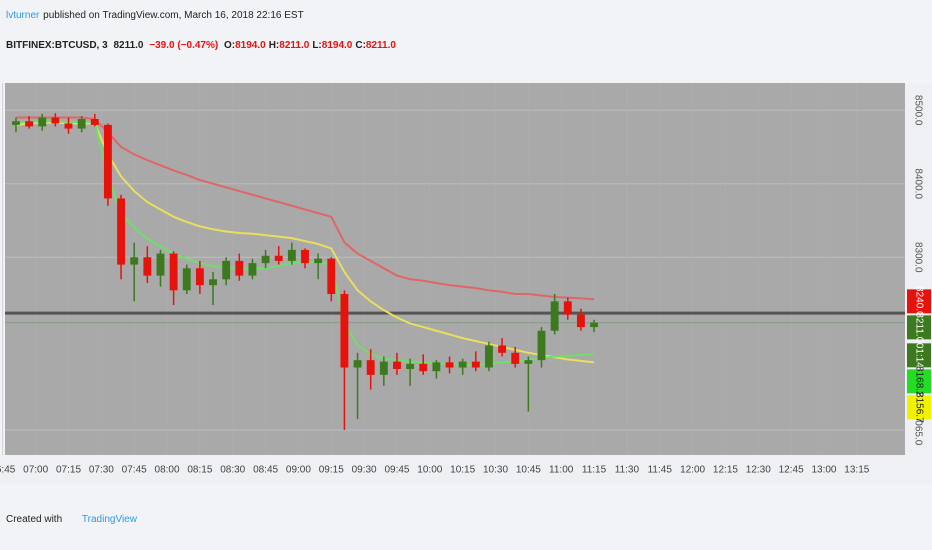 This screenshot has width=932, height=550. I want to click on ohlc-part: O:, so click(230, 45).